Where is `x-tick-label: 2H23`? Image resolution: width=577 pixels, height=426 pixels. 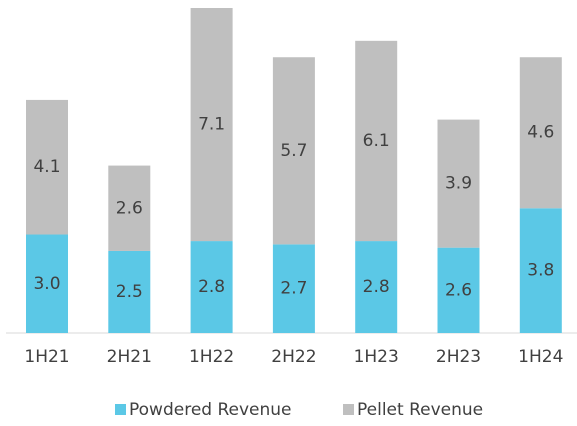
x-tick-label: 2H23 is located at coordinates (458, 357).